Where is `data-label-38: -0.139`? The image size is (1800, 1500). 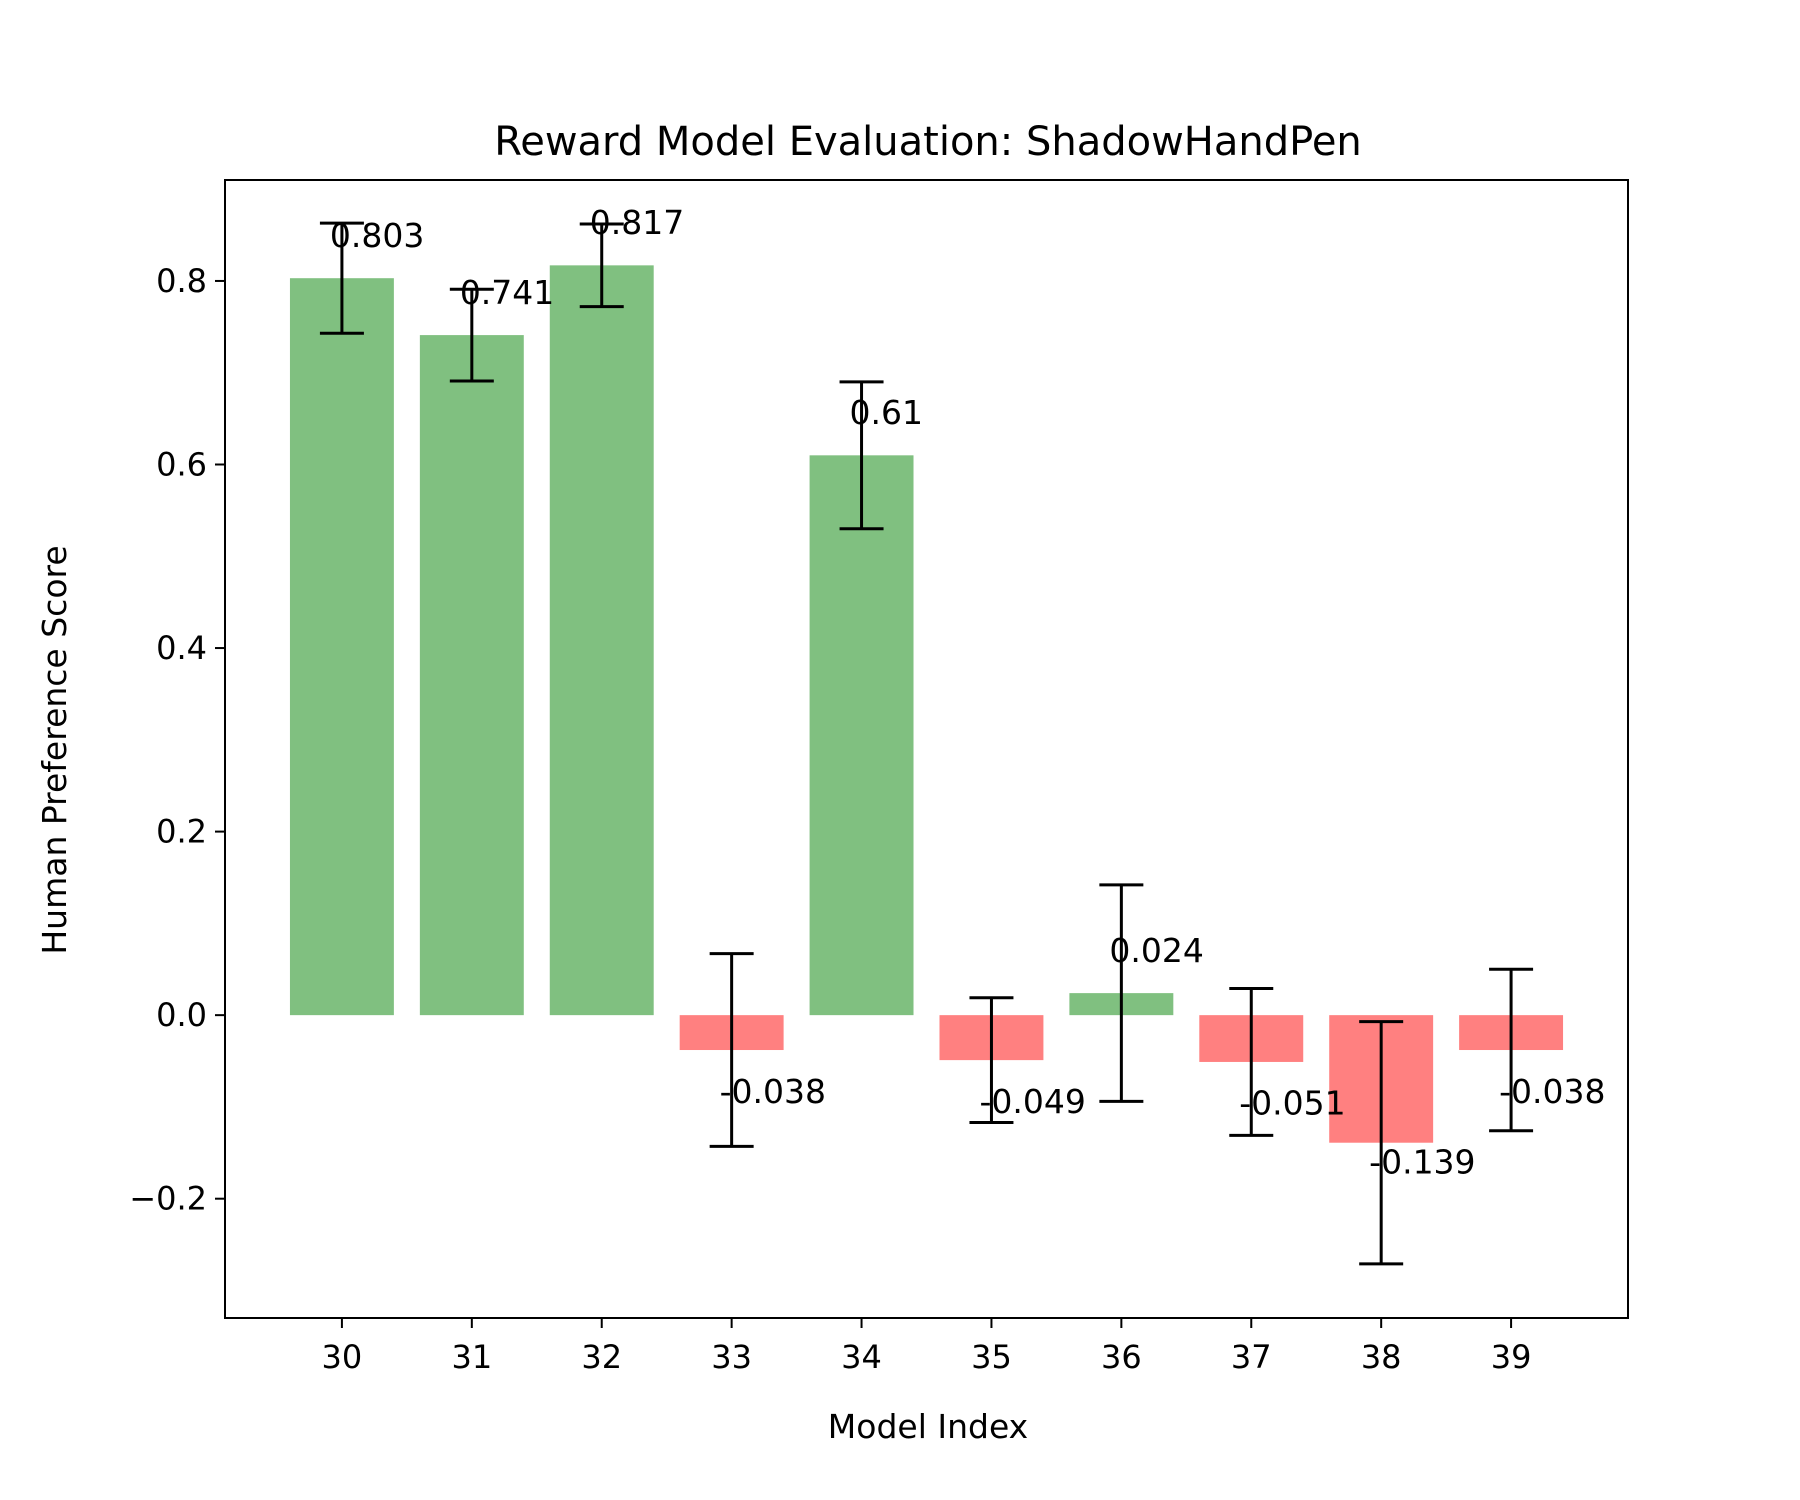 data-label-38: -0.139 is located at coordinates (1422, 1162).